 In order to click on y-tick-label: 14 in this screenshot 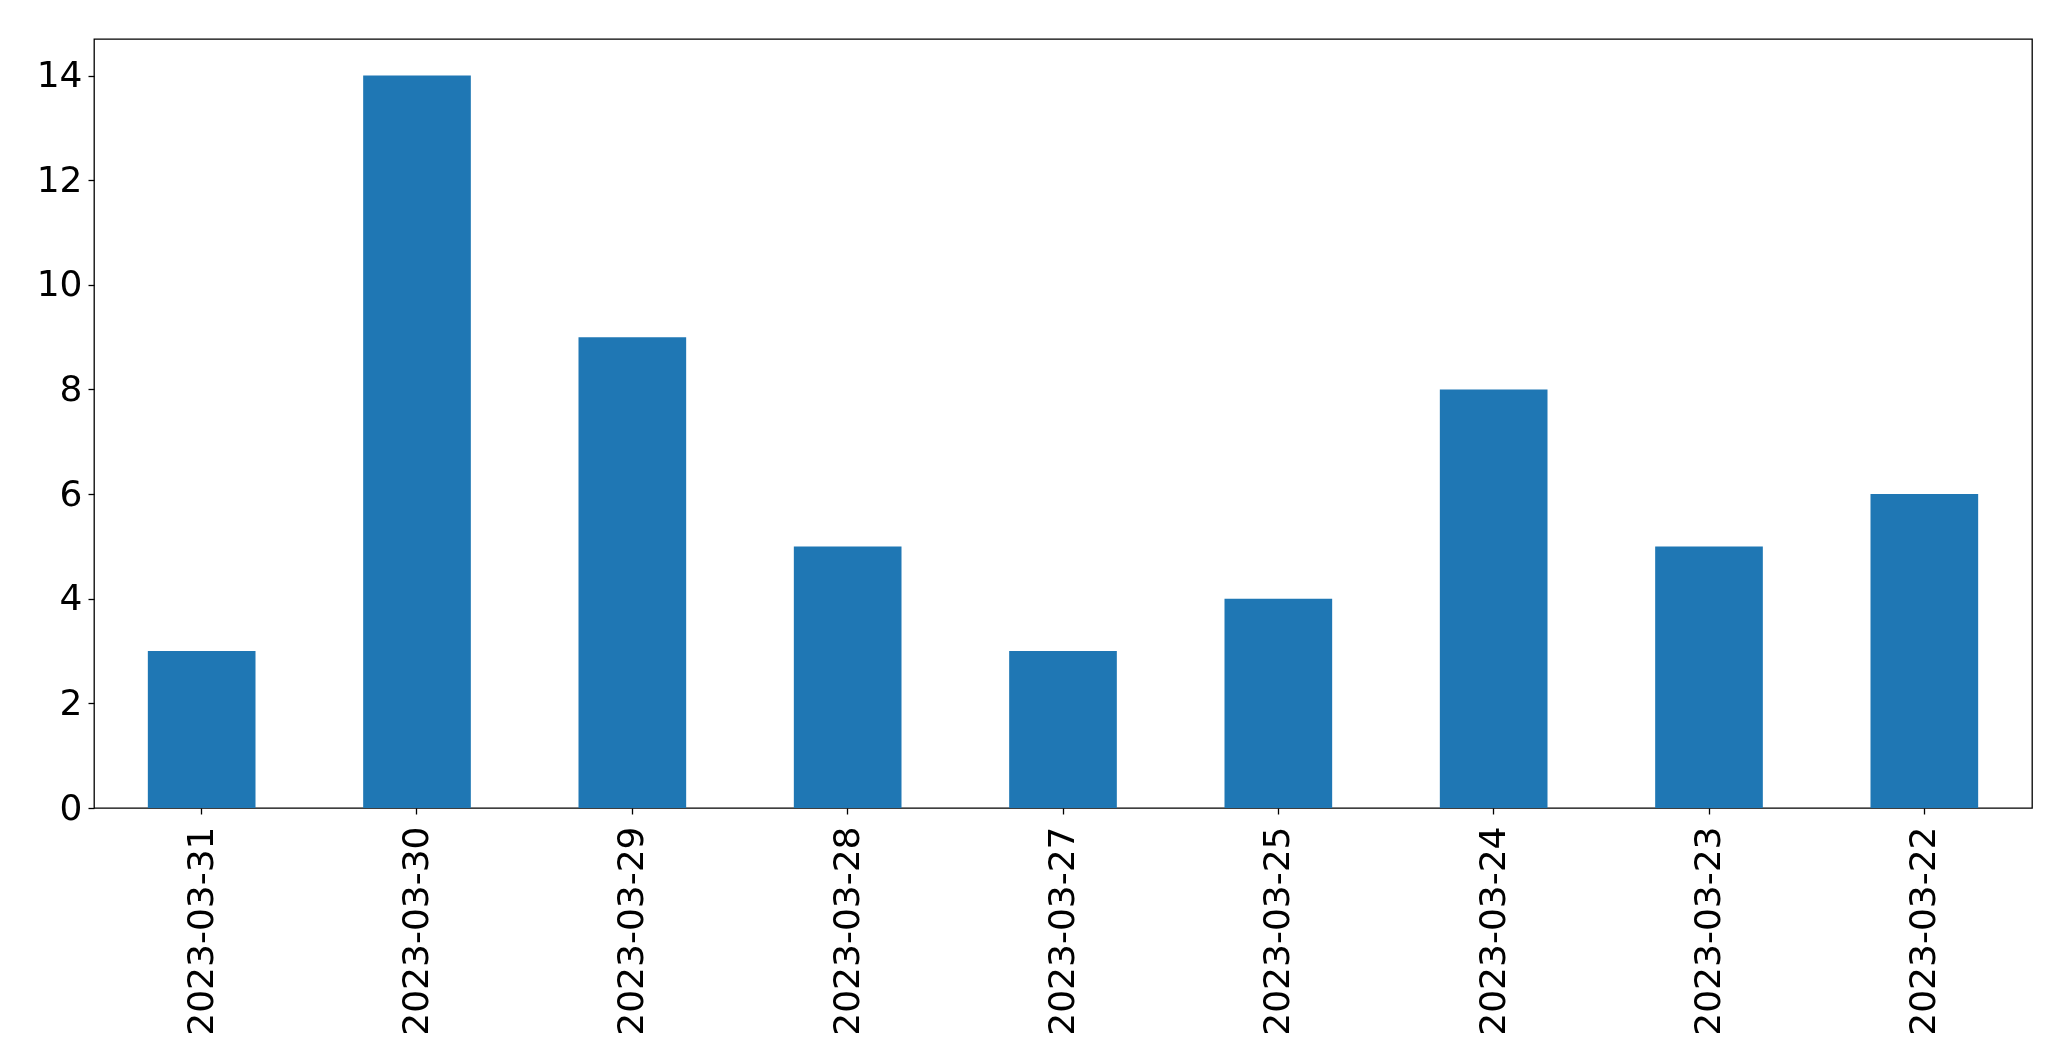, I will do `click(59, 75)`.